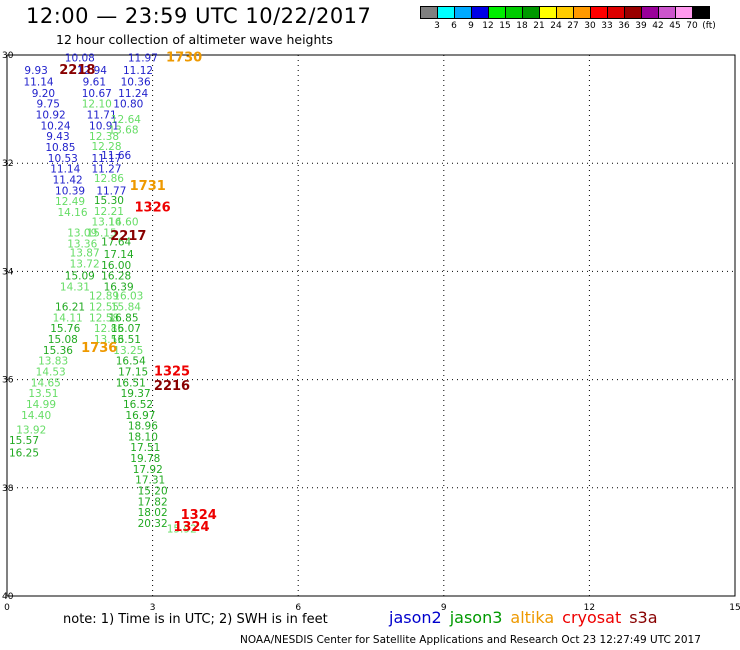 This screenshot has height=650, width=740. I want to click on wave-height-value: 16.07, so click(126, 329).